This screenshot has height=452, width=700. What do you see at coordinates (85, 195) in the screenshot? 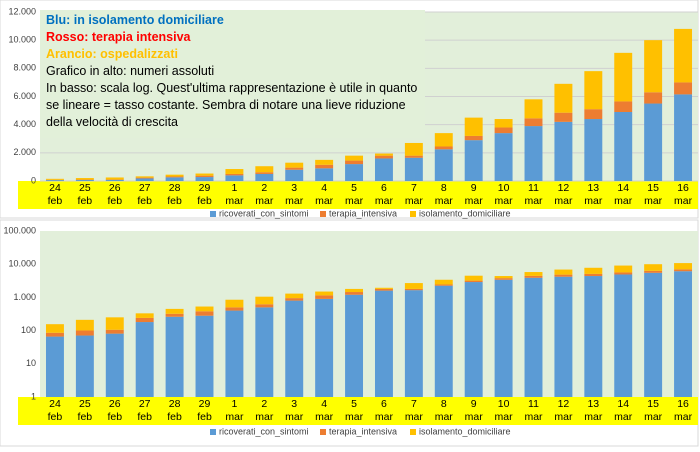
I see `x-tick-label: 25 feb` at bounding box center [85, 195].